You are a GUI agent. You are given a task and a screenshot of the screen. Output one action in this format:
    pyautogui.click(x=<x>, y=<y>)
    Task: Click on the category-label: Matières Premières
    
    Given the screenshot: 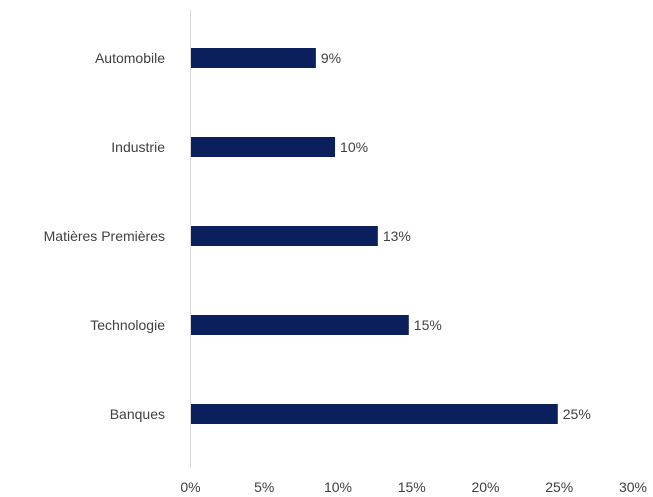 What is the action you would take?
    pyautogui.click(x=104, y=236)
    